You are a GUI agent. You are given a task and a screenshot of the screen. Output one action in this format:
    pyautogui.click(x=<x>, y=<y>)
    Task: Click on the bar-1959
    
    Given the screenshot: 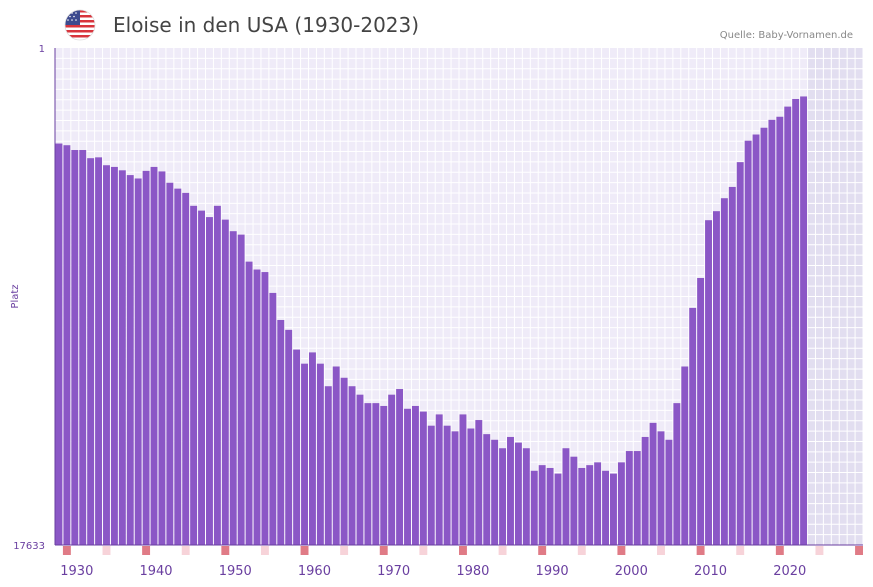 What is the action you would take?
    pyautogui.click(x=304, y=454)
    